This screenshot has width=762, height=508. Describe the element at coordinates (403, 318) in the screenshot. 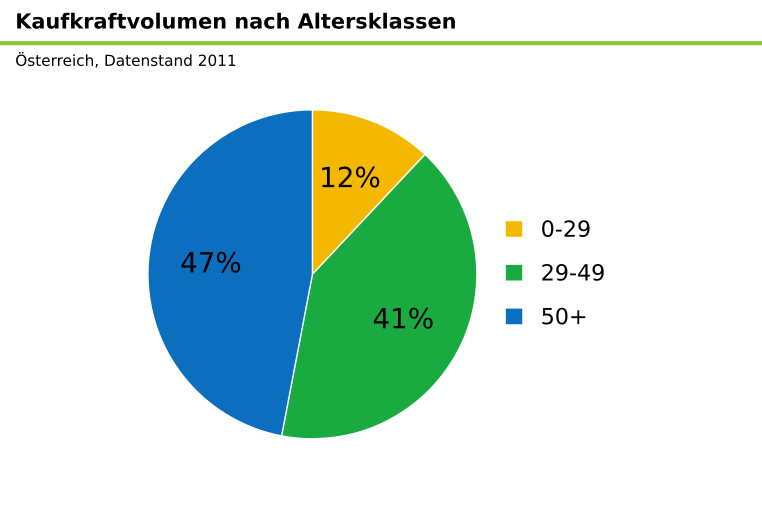

I see `data-label: 41%` at that location.